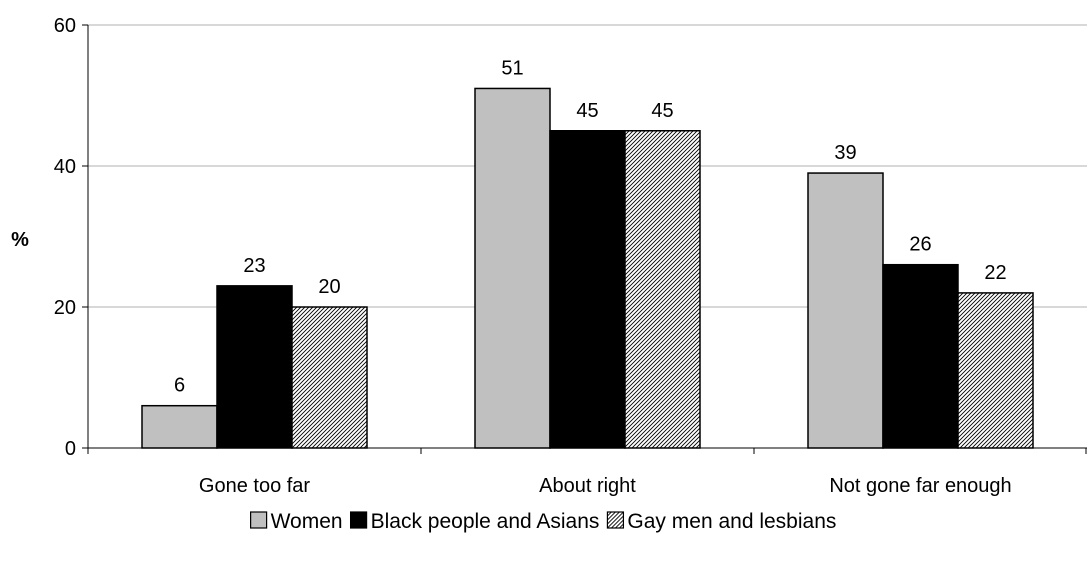  Describe the element at coordinates (65, 167) in the screenshot. I see `y-tick-label: 40` at that location.